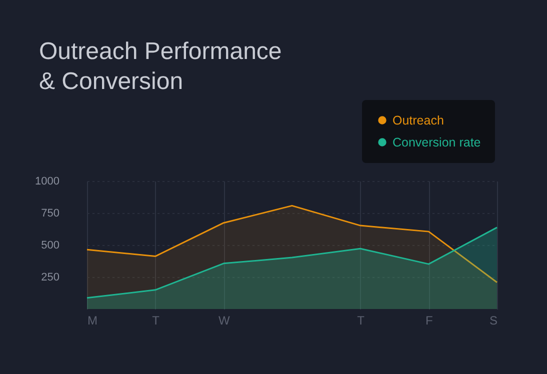  I want to click on y-tick-label: 750, so click(50, 214).